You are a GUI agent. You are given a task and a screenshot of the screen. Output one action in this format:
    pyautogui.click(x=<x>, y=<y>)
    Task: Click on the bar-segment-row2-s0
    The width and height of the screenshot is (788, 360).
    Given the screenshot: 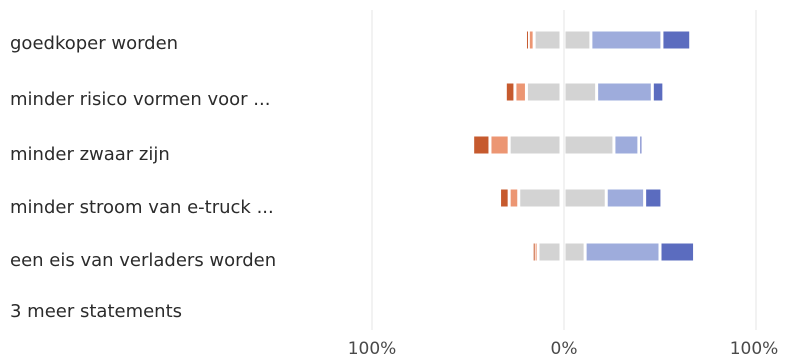 What is the action you would take?
    pyautogui.click(x=481, y=145)
    